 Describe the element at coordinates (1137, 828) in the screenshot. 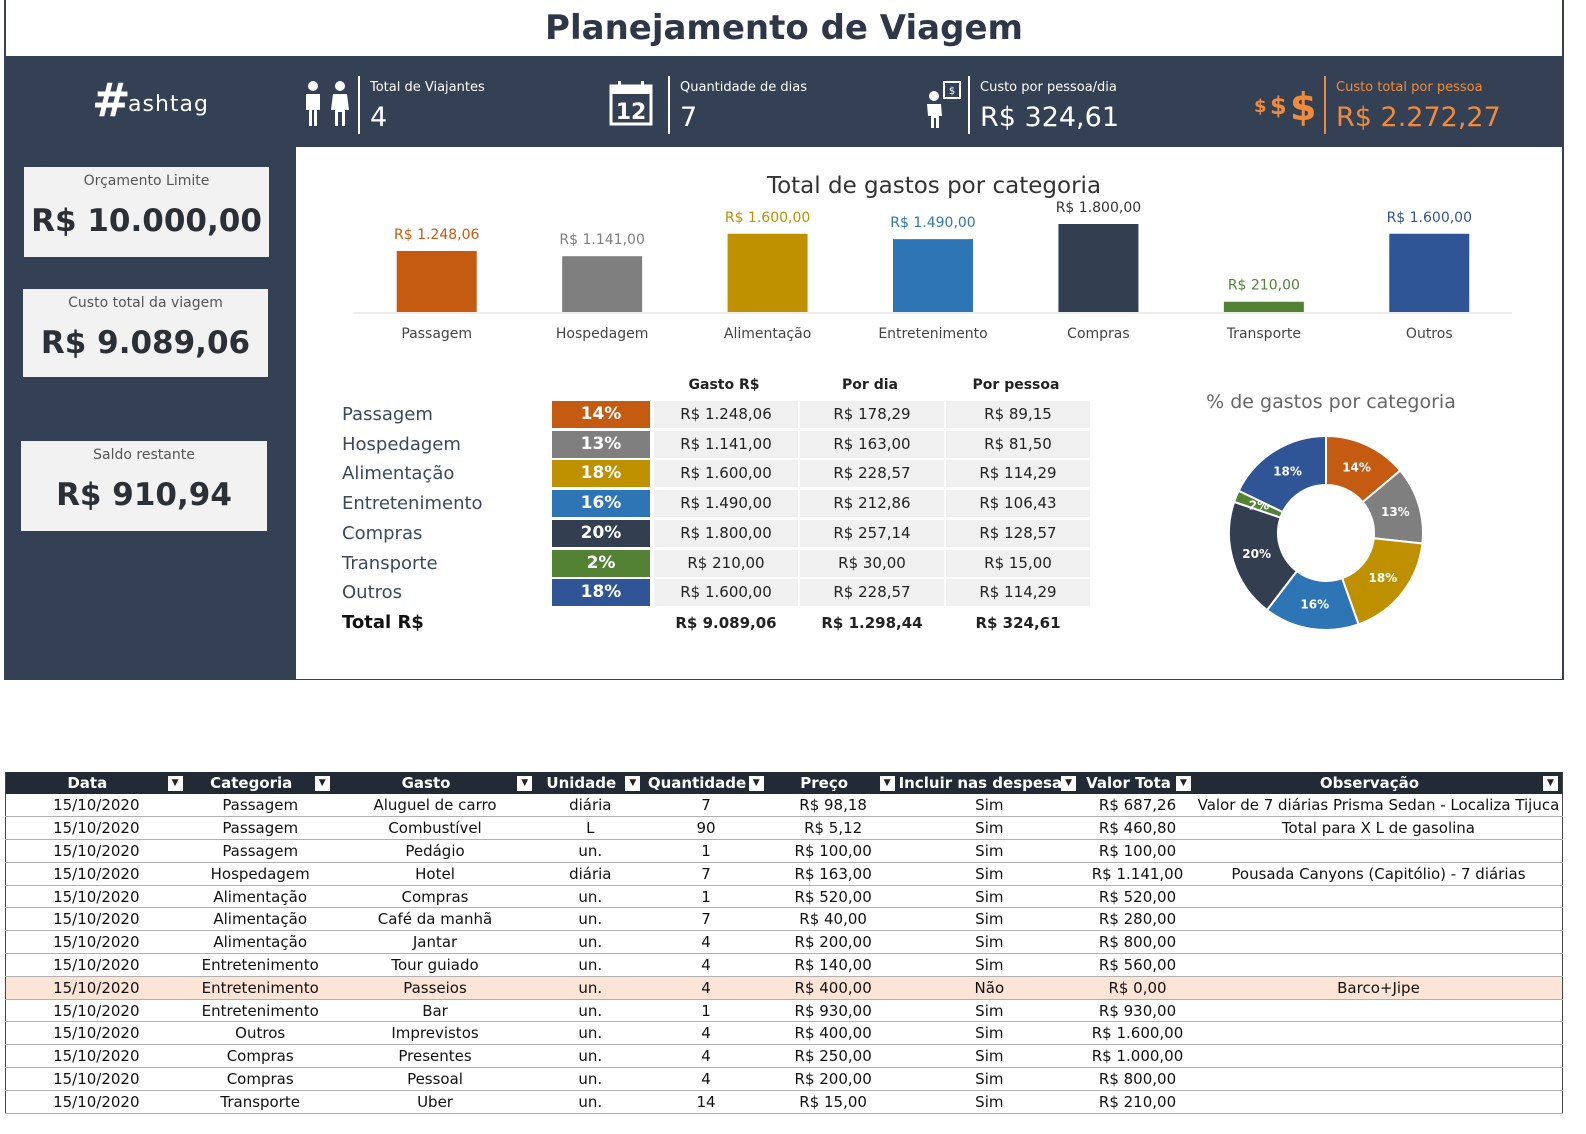

I see `table-cell: R$ 460,80` at that location.